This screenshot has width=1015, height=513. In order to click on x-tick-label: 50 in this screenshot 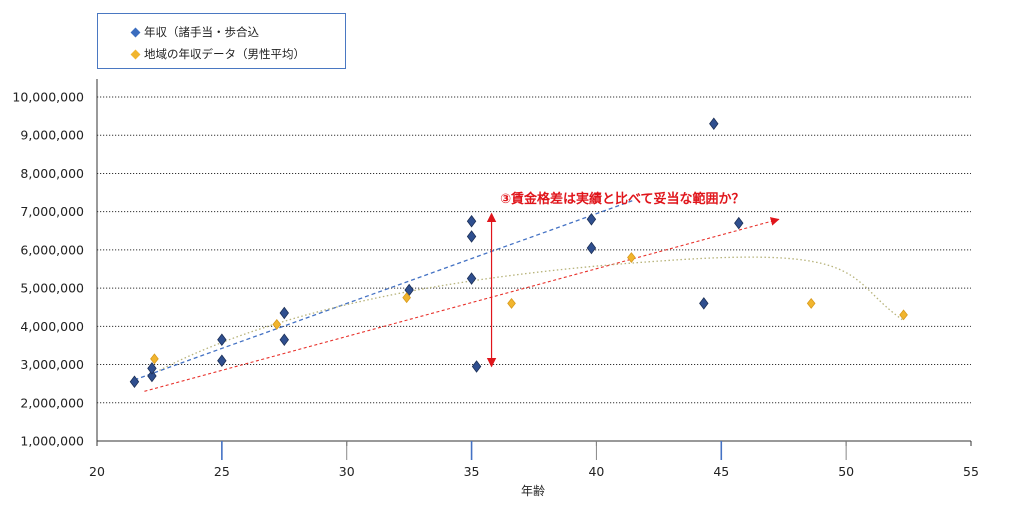, I will do `click(846, 471)`.